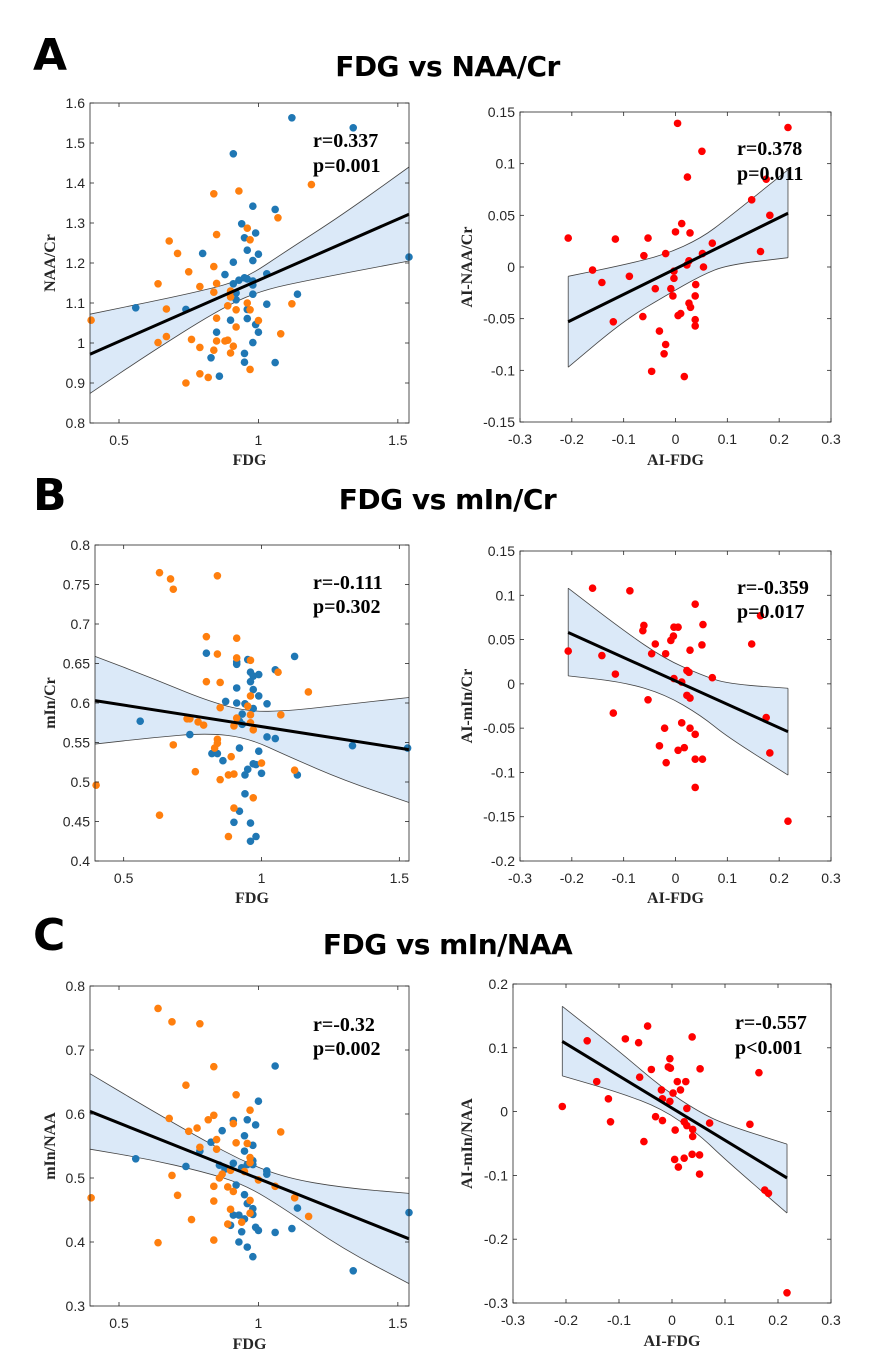 The height and width of the screenshot is (1361, 895). Describe the element at coordinates (81, 703) in the screenshot. I see `y-tick-label: 0.6` at that location.